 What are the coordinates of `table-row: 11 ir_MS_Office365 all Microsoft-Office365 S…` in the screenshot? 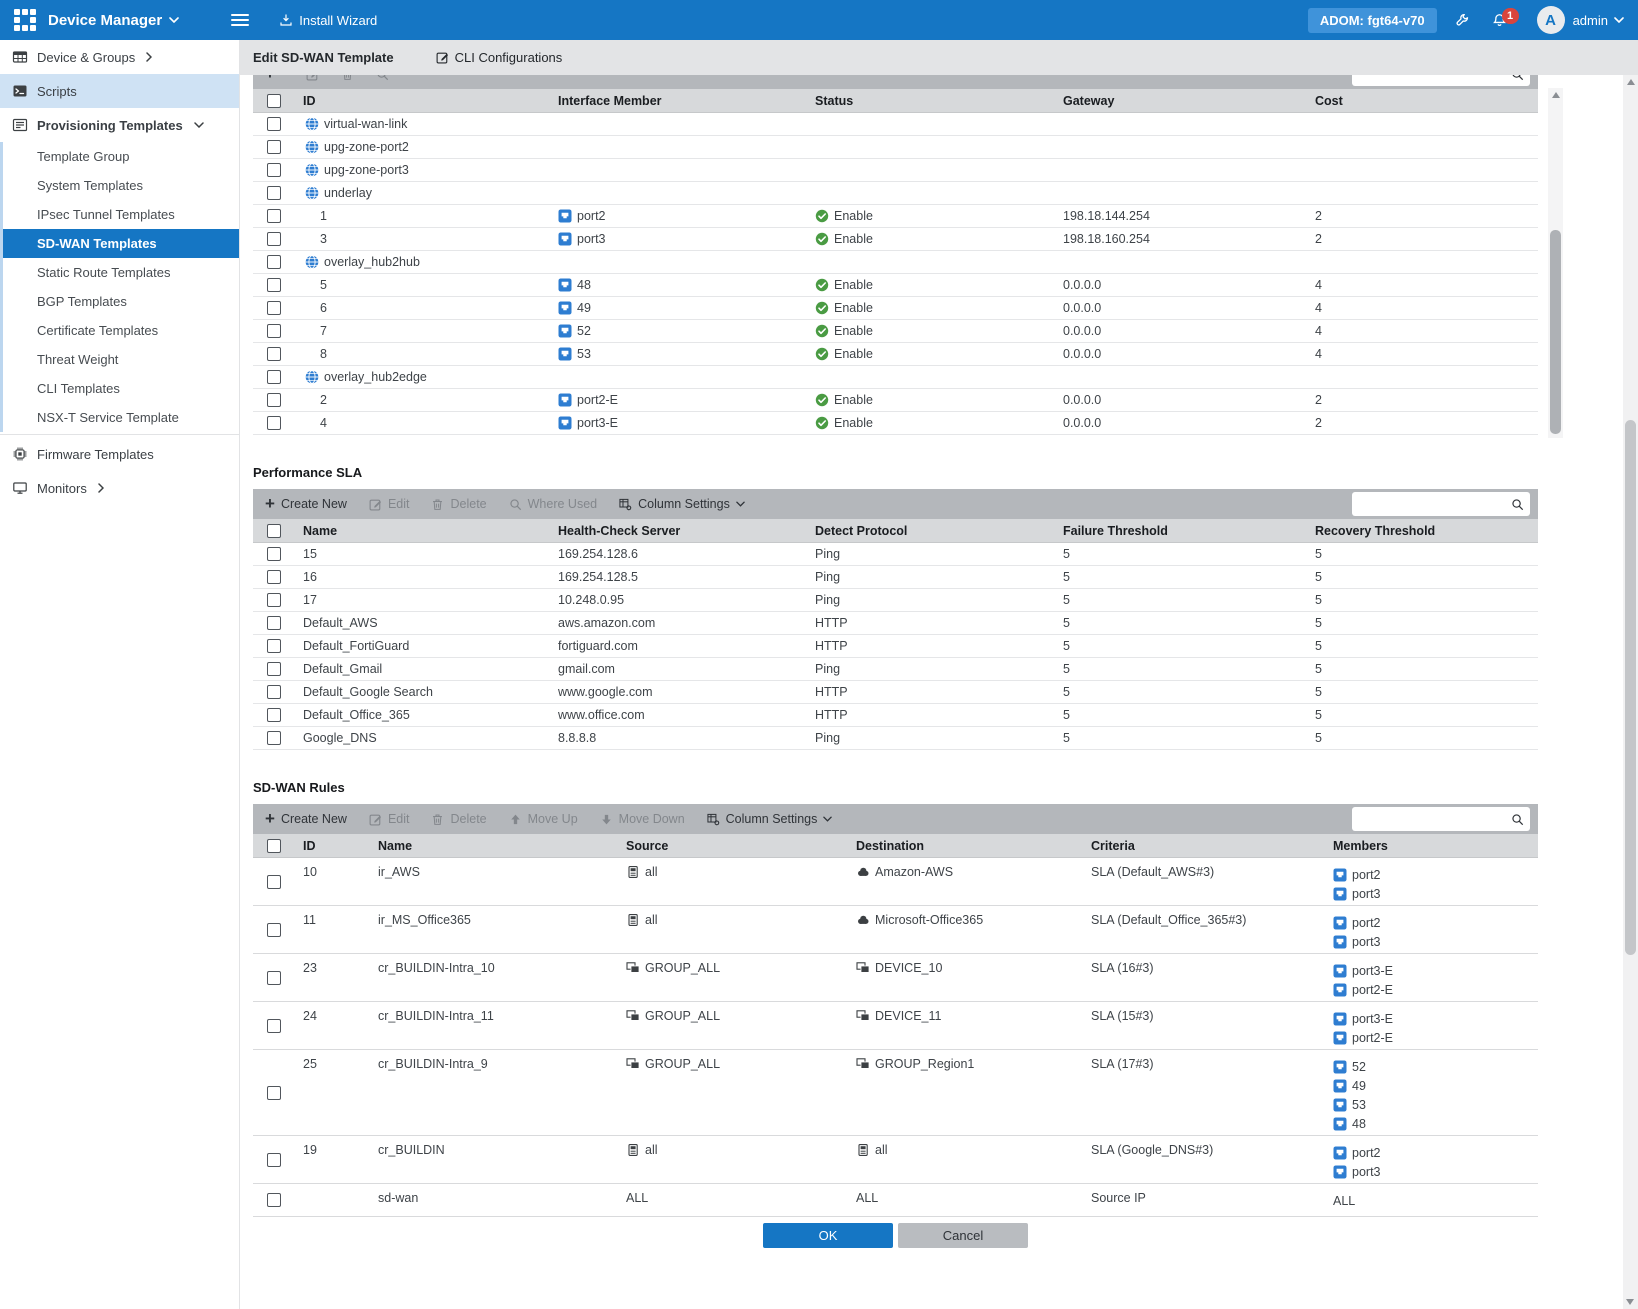 It's located at (895, 930).